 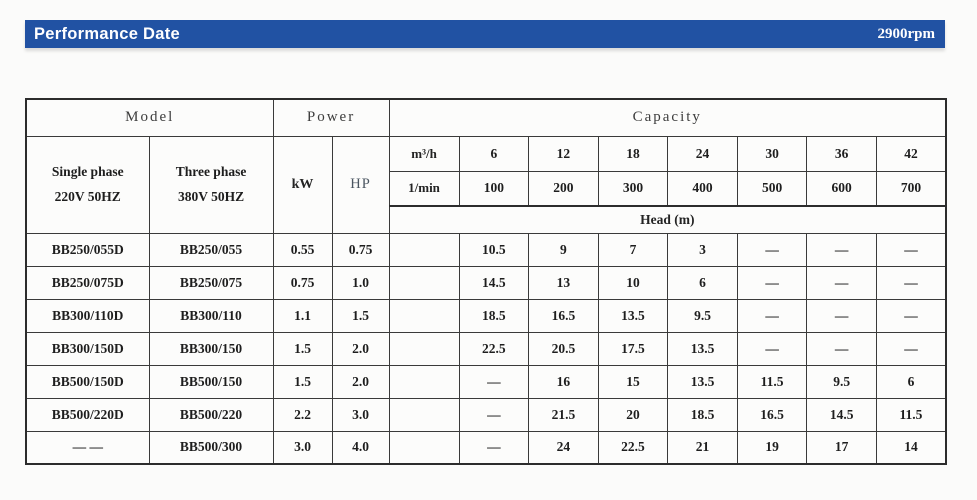 I want to click on flow-unit-lmin: 1/min, so click(x=424, y=188).